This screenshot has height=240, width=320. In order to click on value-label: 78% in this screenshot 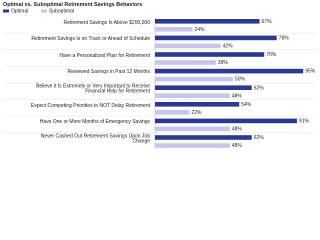, I will do `click(284, 39)`.